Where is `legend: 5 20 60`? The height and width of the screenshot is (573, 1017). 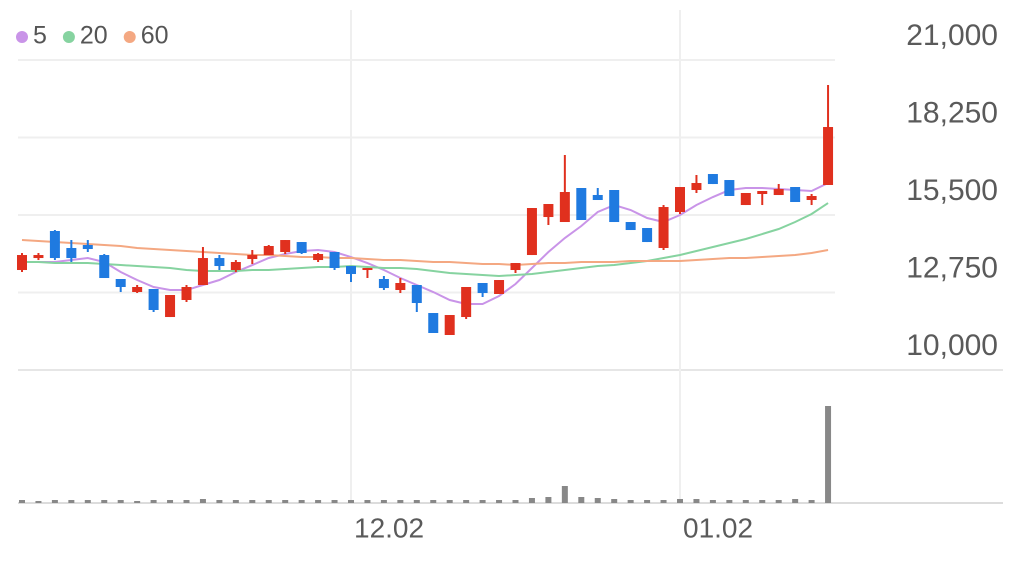
legend: 5 20 60 is located at coordinates (92, 36).